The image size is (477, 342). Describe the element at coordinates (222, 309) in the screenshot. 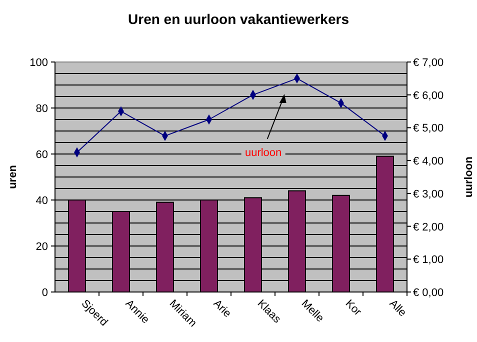

I see `x-tick-label: Arie` at that location.